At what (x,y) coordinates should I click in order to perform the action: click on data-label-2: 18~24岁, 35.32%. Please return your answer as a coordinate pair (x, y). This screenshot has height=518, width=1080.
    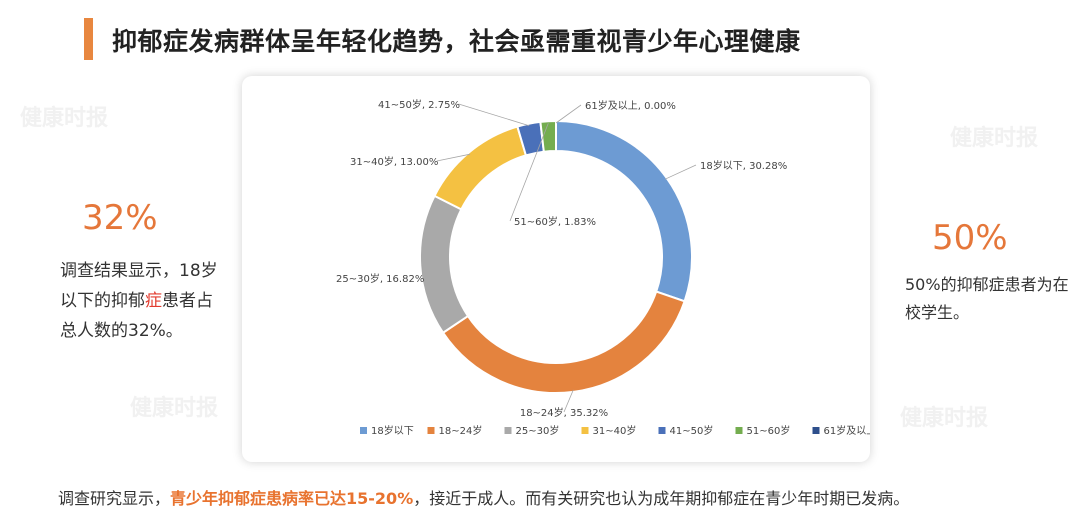
    Looking at the image, I should click on (564, 412).